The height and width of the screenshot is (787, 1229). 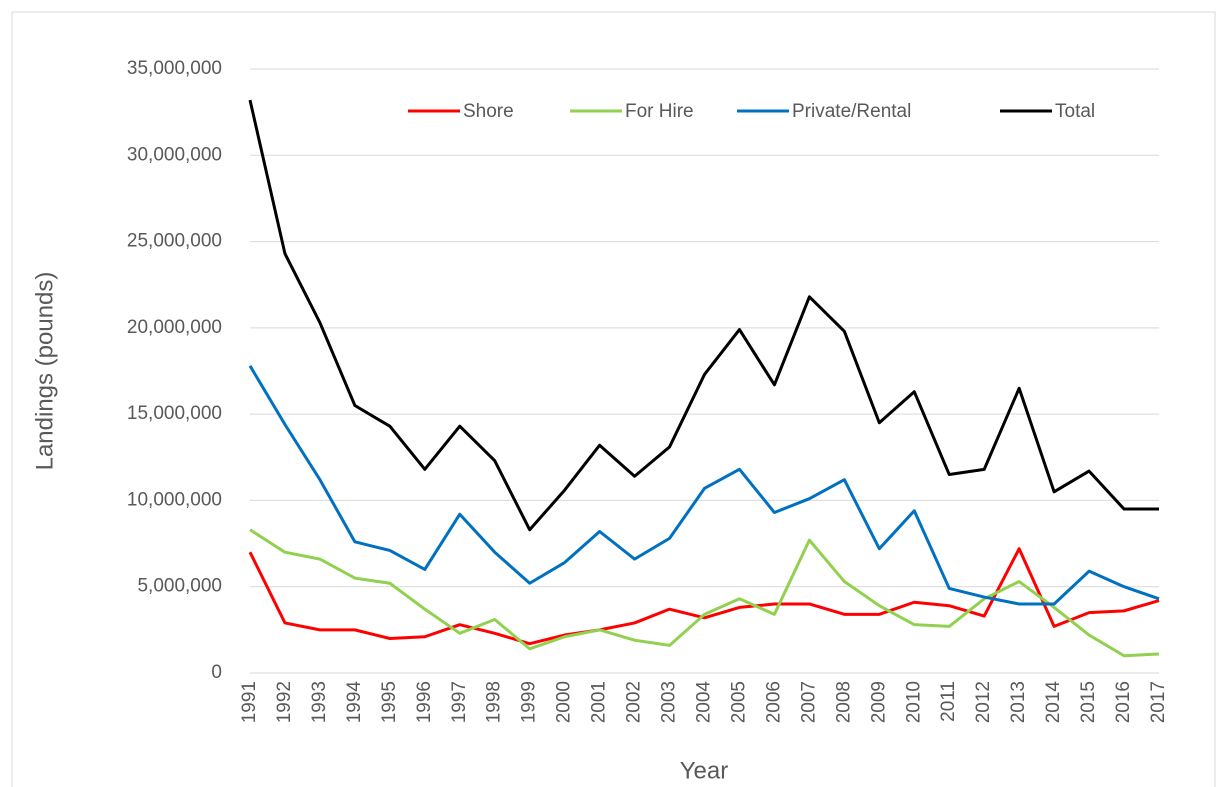 I want to click on x-tick-label: 1994, so click(x=354, y=702).